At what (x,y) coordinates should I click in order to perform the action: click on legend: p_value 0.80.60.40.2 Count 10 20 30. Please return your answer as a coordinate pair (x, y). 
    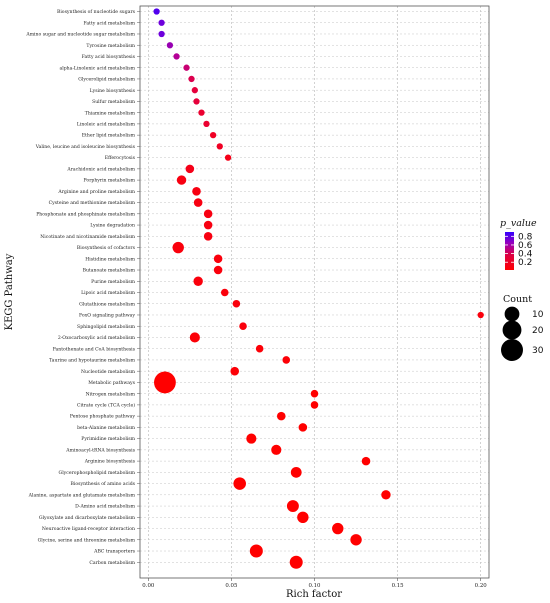
    Looking at the image, I should click on (522, 289).